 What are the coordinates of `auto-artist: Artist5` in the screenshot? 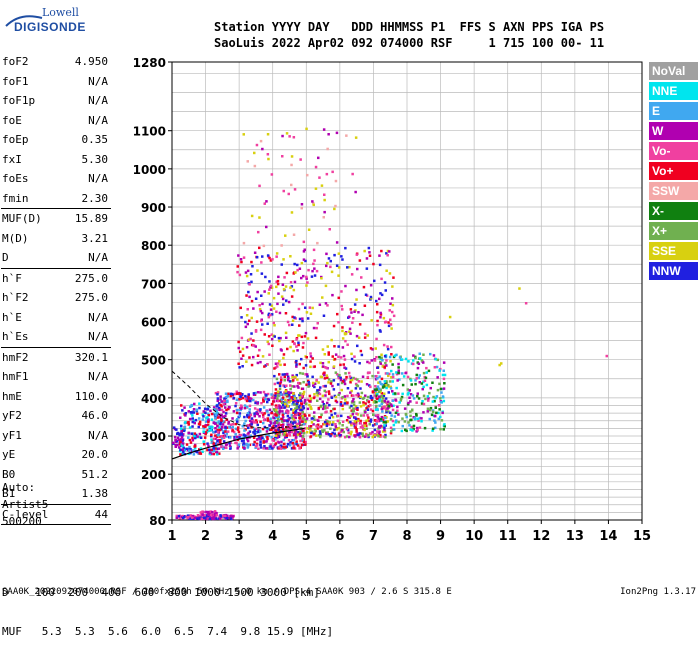 It's located at (25, 504).